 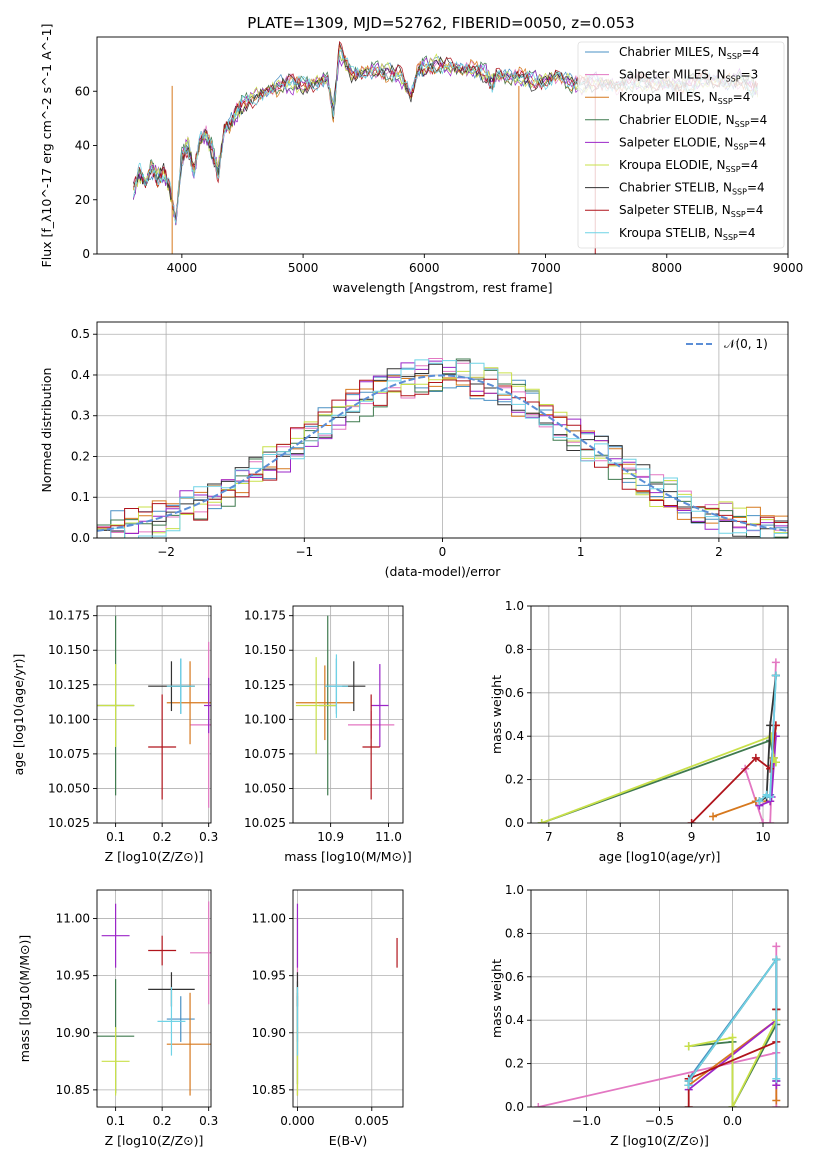 I want to click on legend-label-main: Kroupa ELODIE, N, so click(x=672, y=165).